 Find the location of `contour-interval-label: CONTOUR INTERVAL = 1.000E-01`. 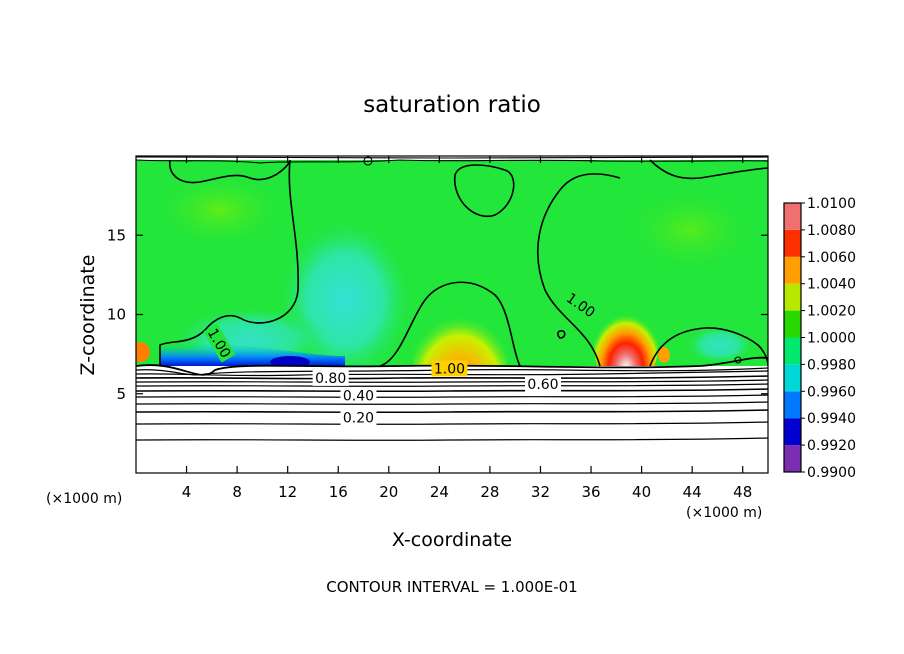

contour-interval-label: CONTOUR INTERVAL = 1.000E-01 is located at coordinates (451, 587).